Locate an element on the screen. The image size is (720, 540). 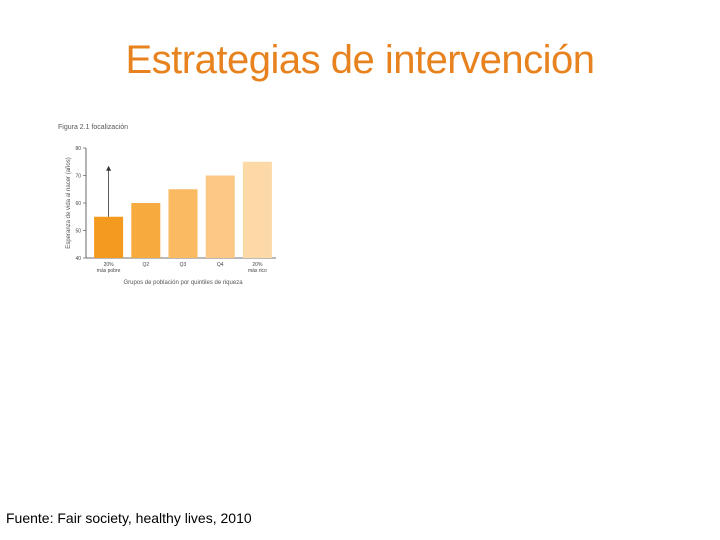
y-tick-label: 40 is located at coordinates (78, 259).